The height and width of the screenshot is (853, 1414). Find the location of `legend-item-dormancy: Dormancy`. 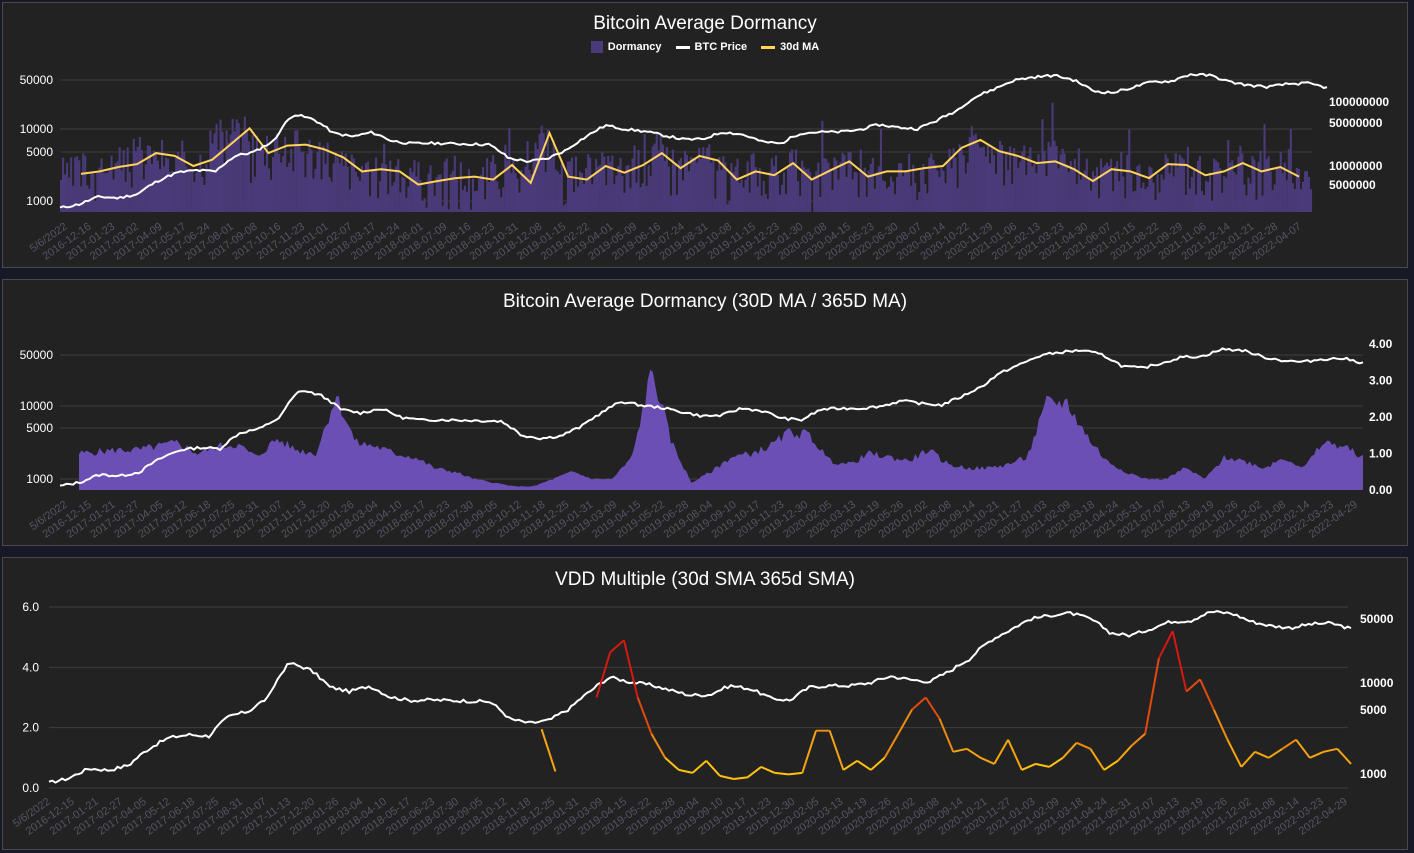

legend-item-dormancy: Dormancy is located at coordinates (626, 47).